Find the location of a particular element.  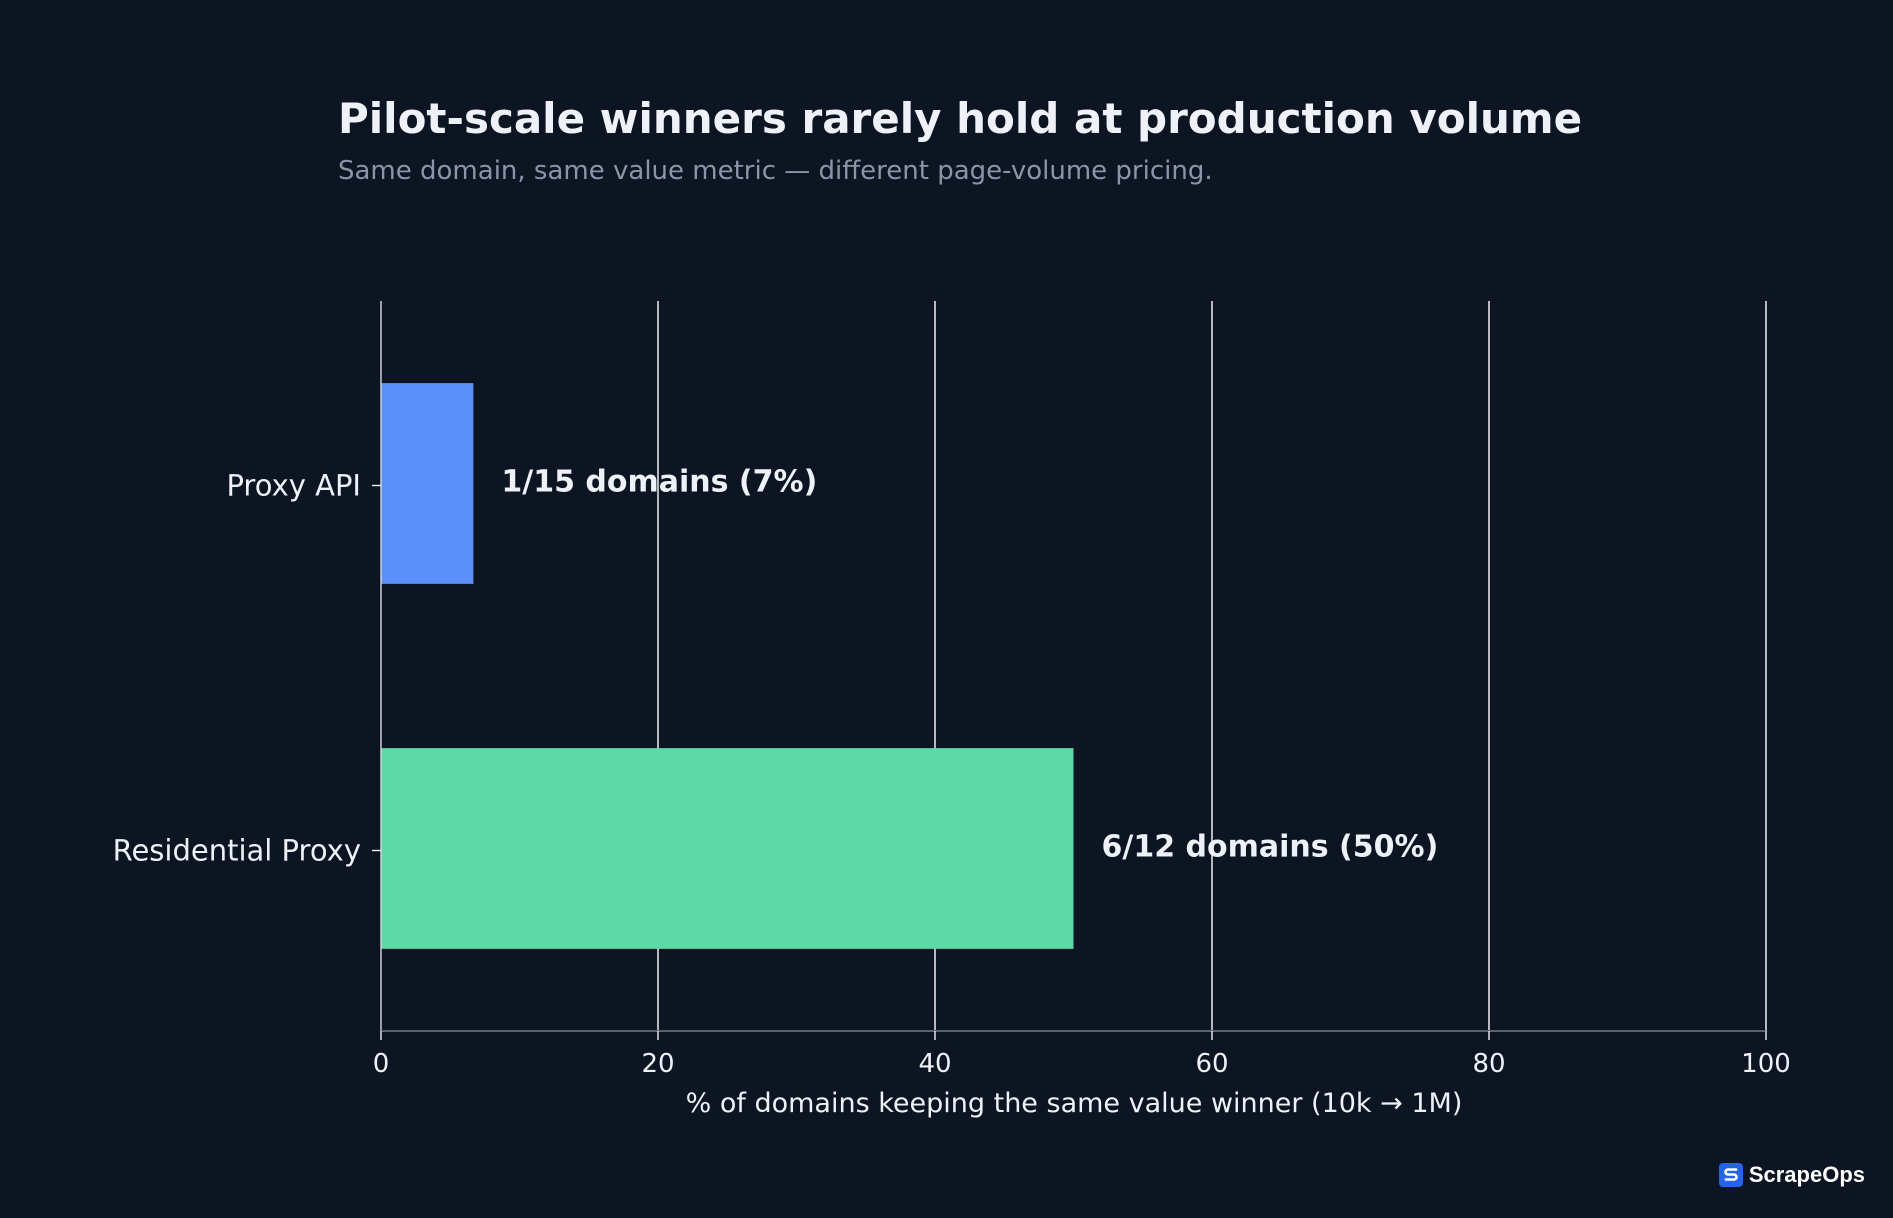

x-tick-label-80: 80 is located at coordinates (1488, 1064).